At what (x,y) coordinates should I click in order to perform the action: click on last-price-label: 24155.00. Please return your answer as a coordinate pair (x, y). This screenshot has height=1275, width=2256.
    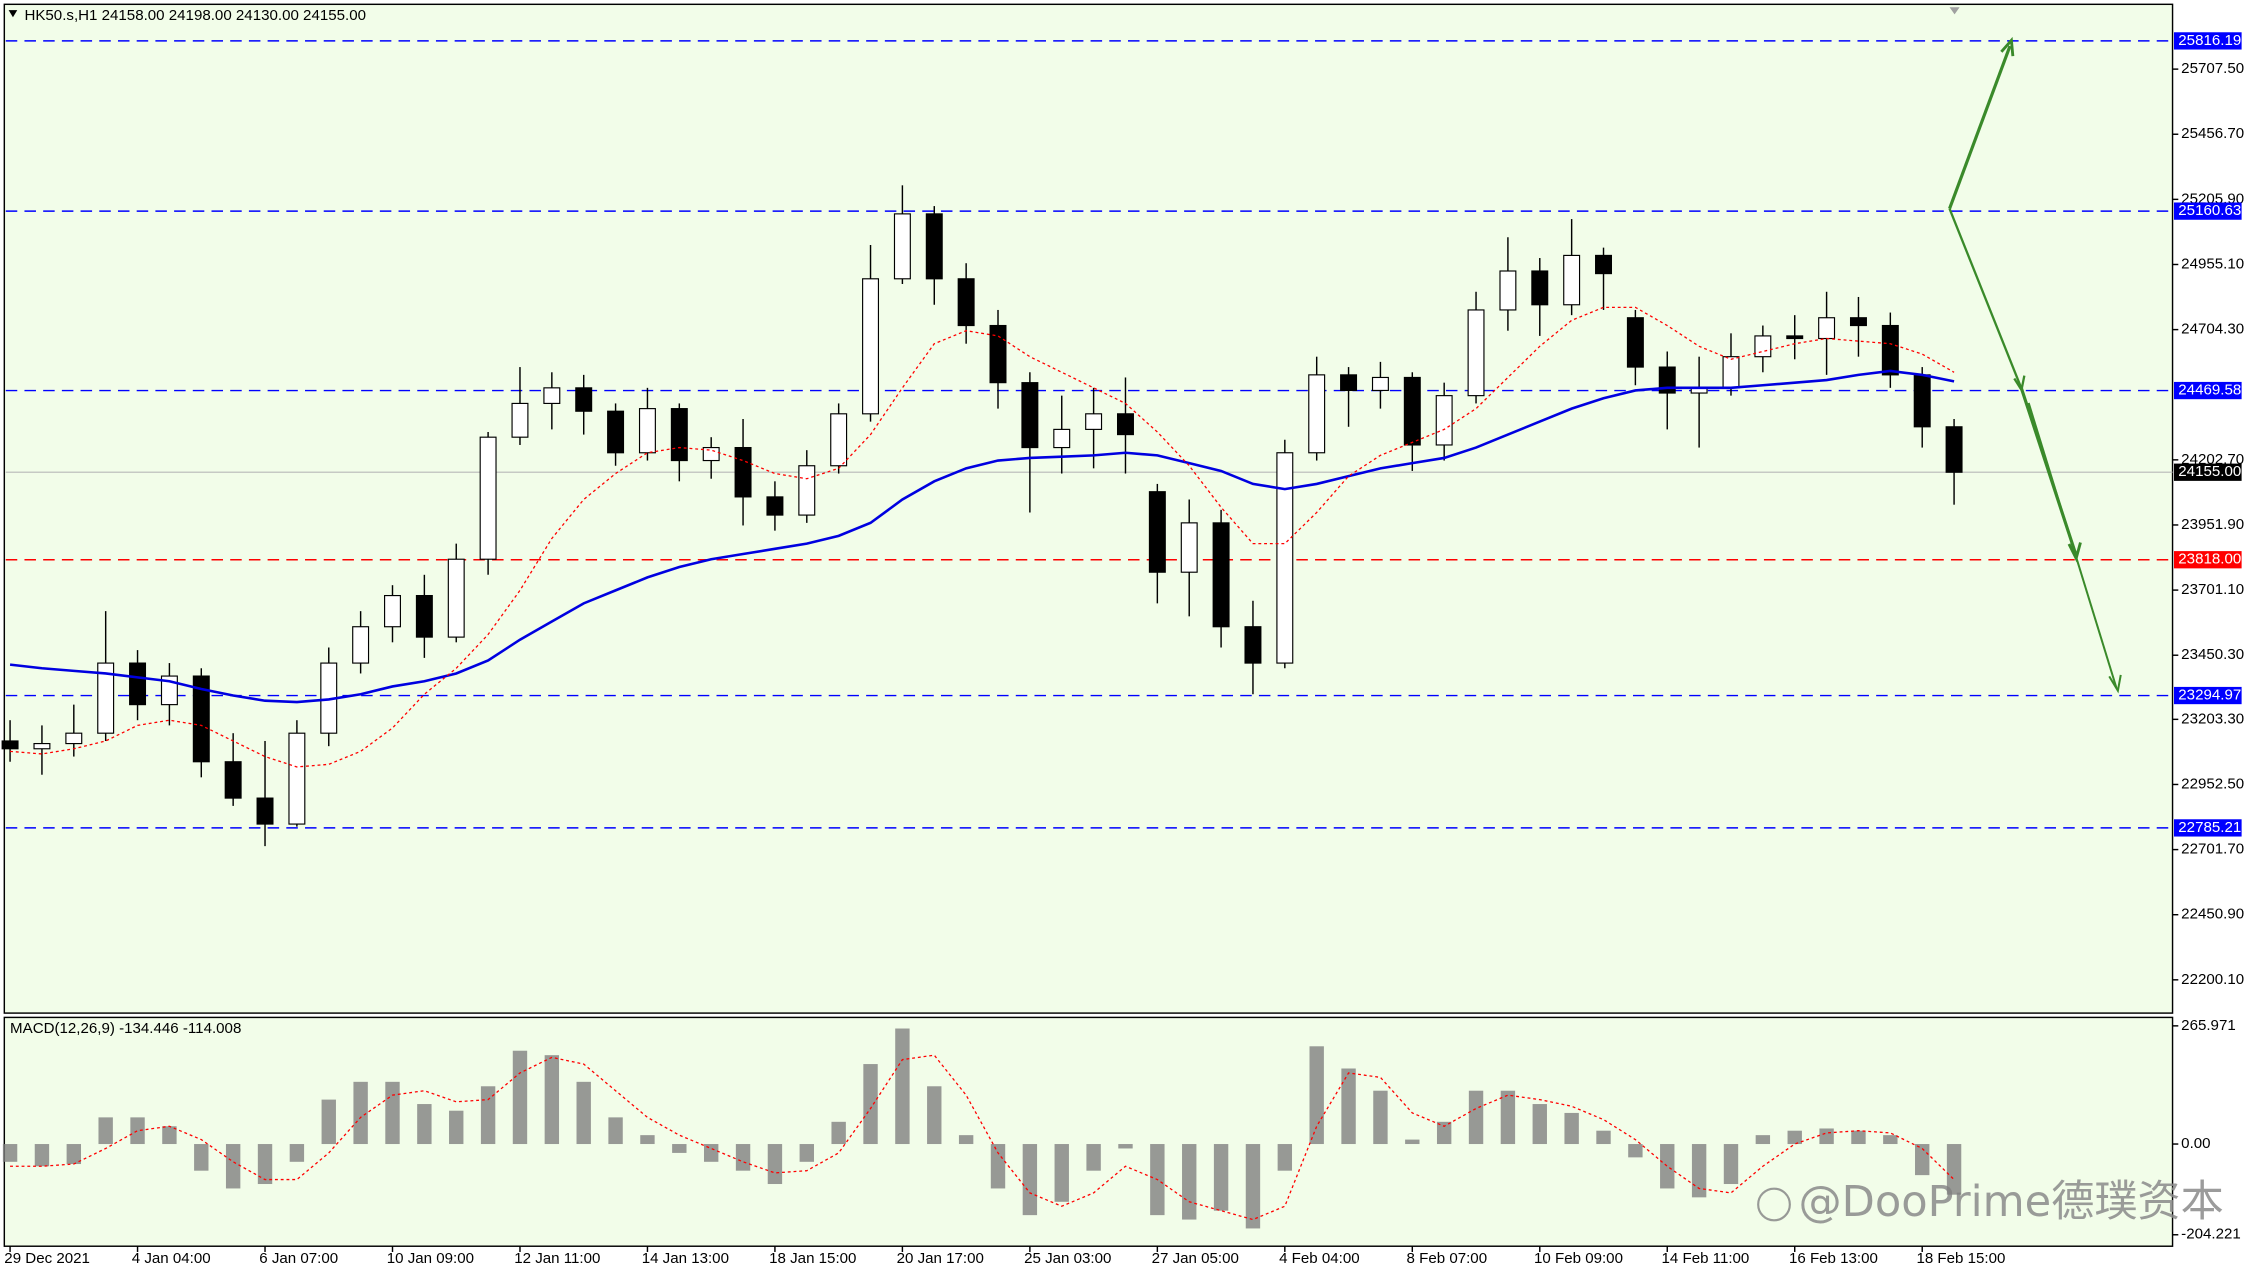
    Looking at the image, I should click on (2209, 471).